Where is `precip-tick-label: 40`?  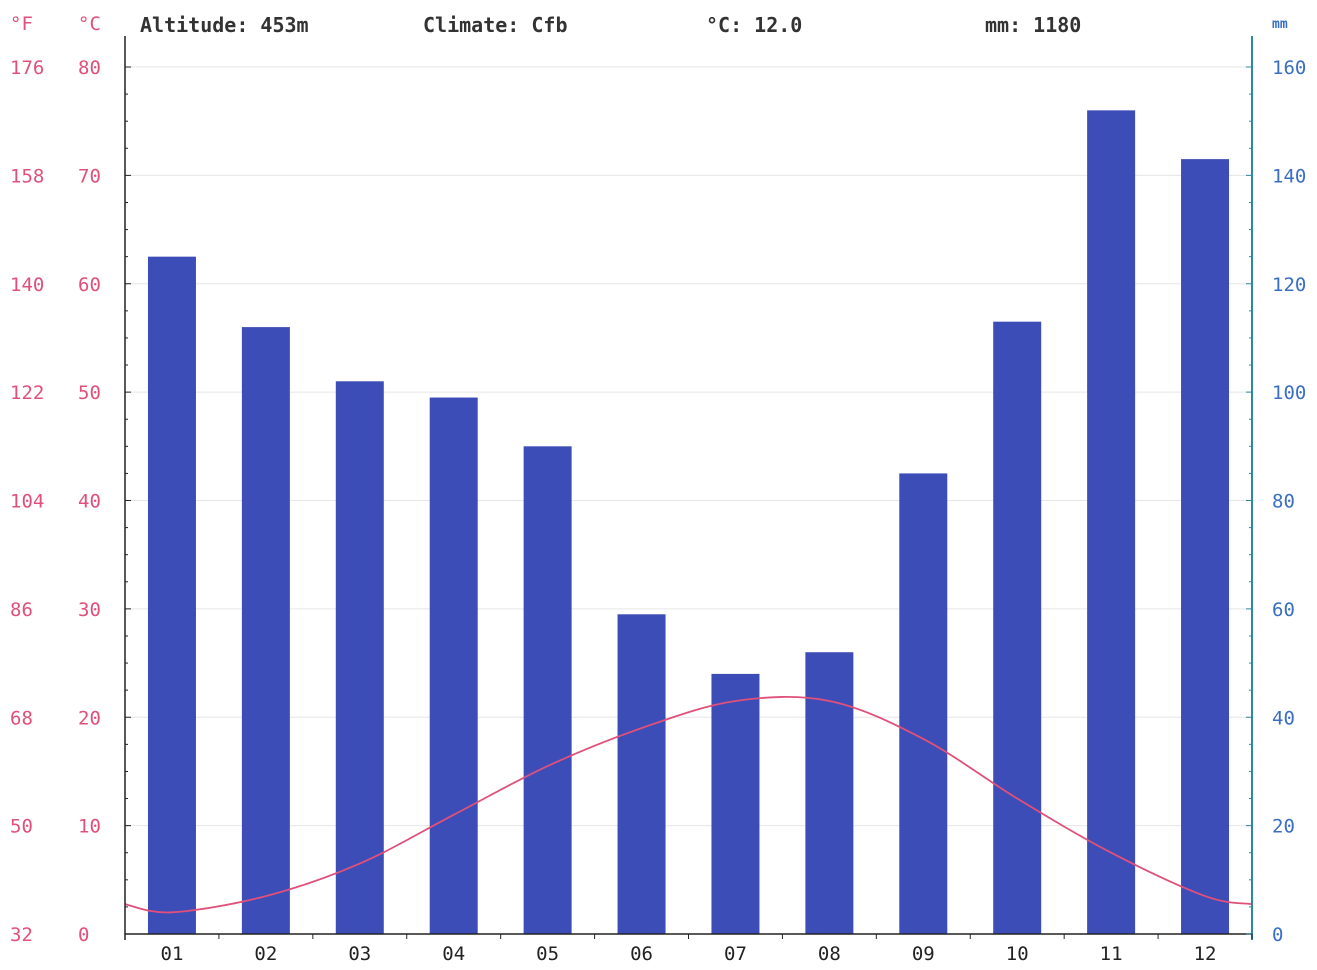
precip-tick-label: 40 is located at coordinates (1283, 718).